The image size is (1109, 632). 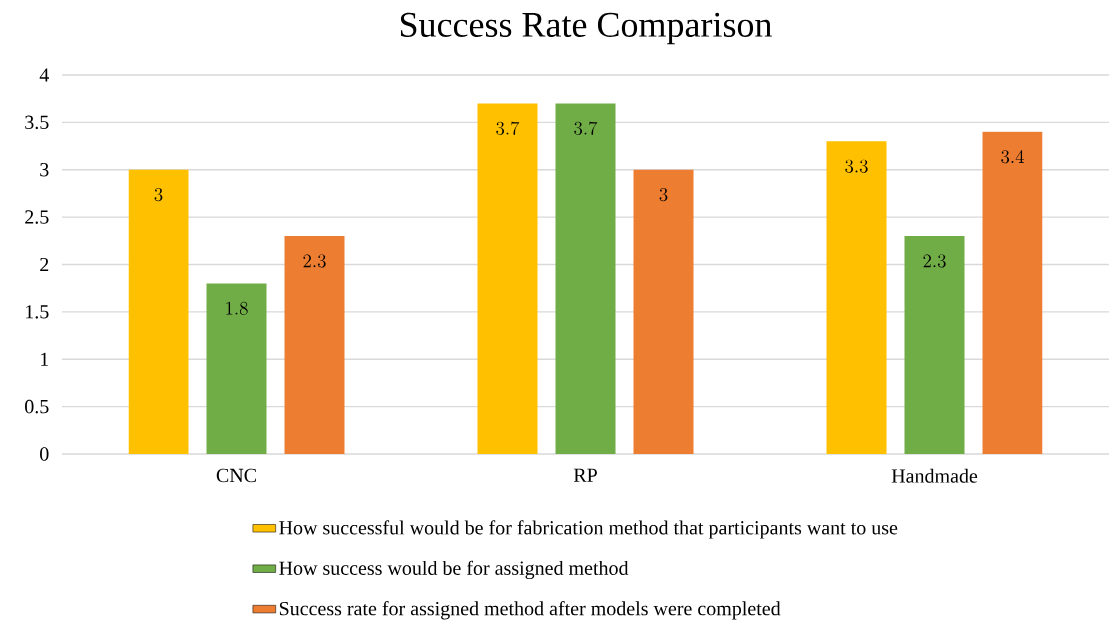 What do you see at coordinates (44, 264) in the screenshot?
I see `y-tick-label: 2` at bounding box center [44, 264].